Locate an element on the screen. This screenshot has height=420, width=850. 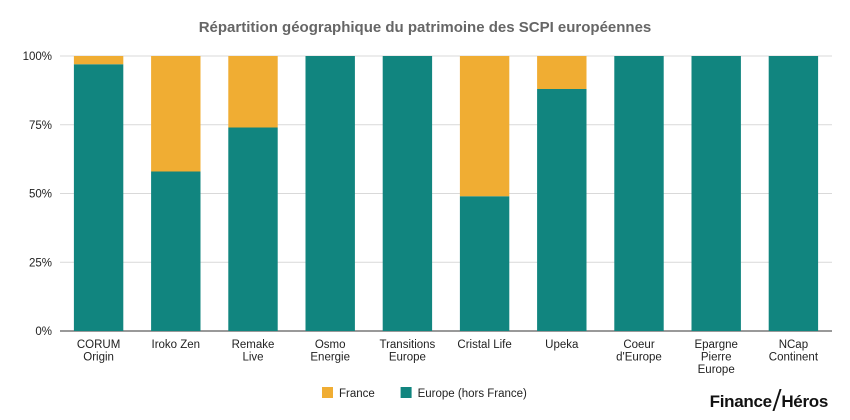
x-category-label: Coeur d'Europe is located at coordinates (639, 351).